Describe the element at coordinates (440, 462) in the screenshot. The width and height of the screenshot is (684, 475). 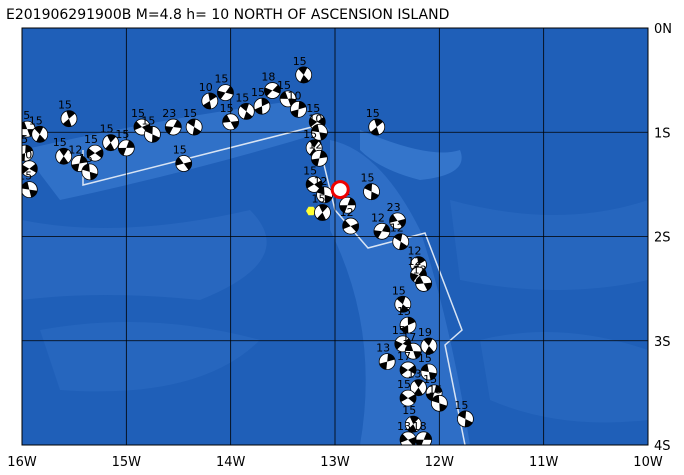
I see `x-tick-label: 12W` at that location.